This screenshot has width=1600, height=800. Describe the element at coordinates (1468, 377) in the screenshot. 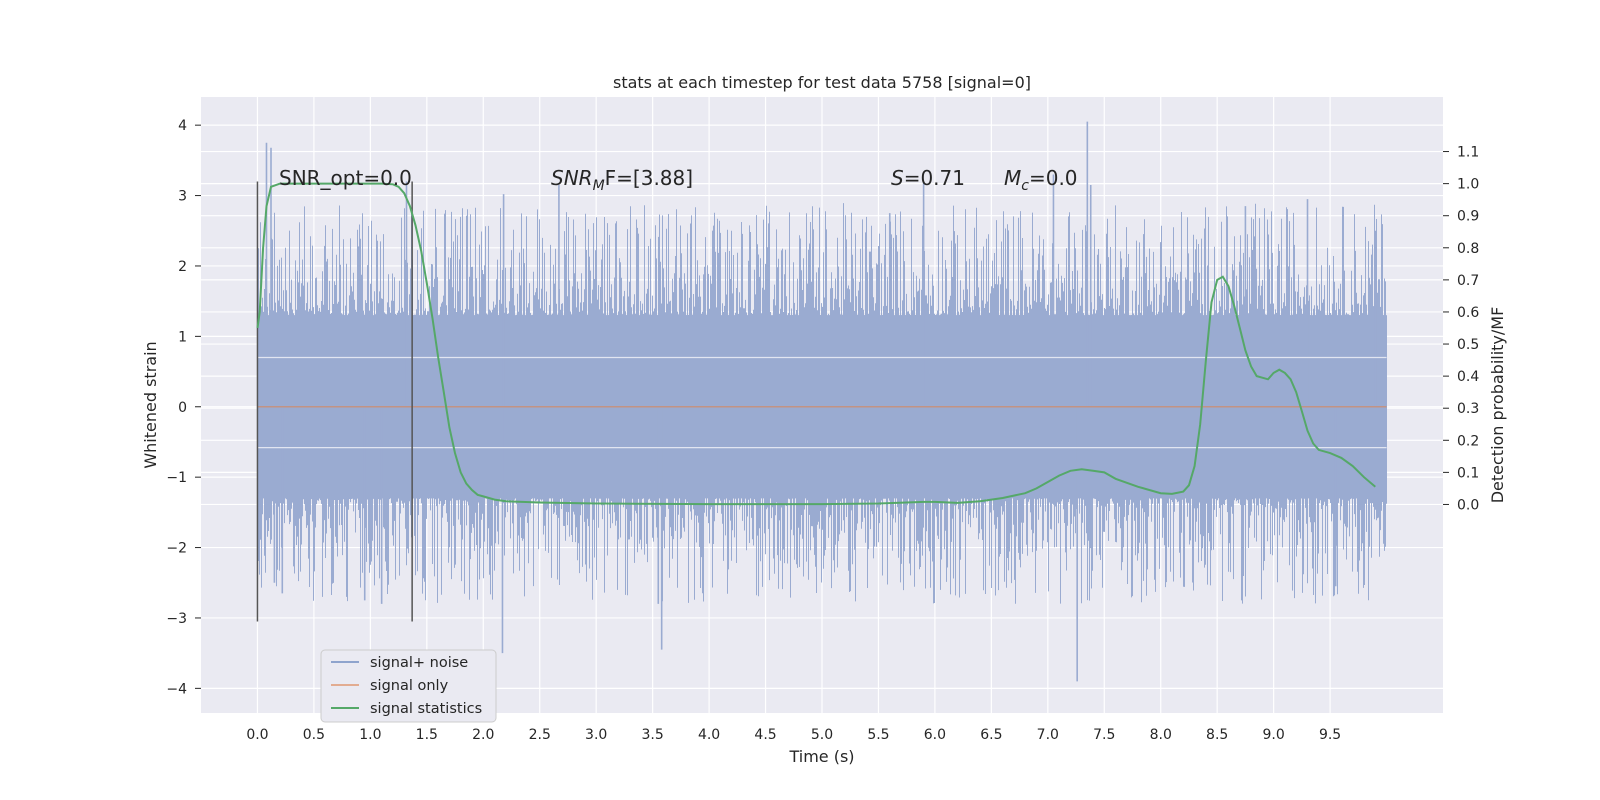

I see `y-right-tick-label: 0.4` at that location.